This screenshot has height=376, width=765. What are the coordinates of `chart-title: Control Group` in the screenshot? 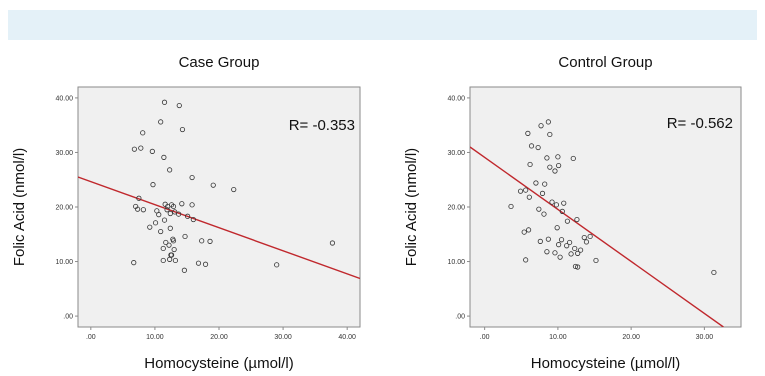 It's located at (605, 62).